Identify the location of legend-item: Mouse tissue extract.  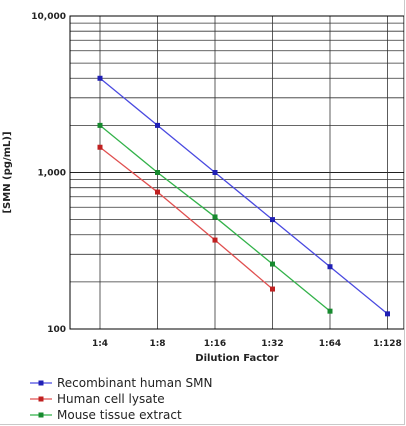
(106, 415).